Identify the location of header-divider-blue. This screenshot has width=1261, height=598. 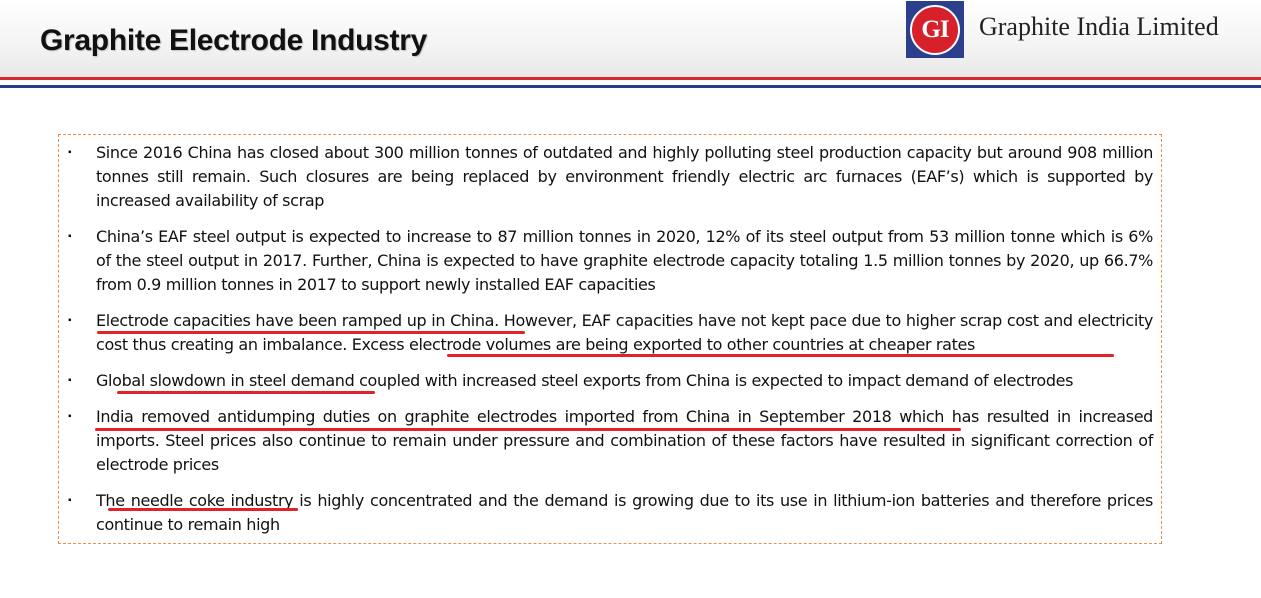
(630, 86).